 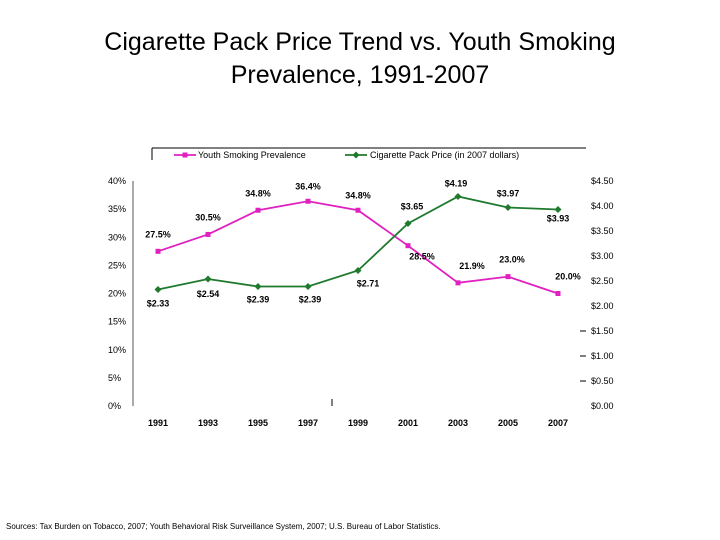 I want to click on youth-smoking-data-label: 30.5%, so click(x=208, y=217).